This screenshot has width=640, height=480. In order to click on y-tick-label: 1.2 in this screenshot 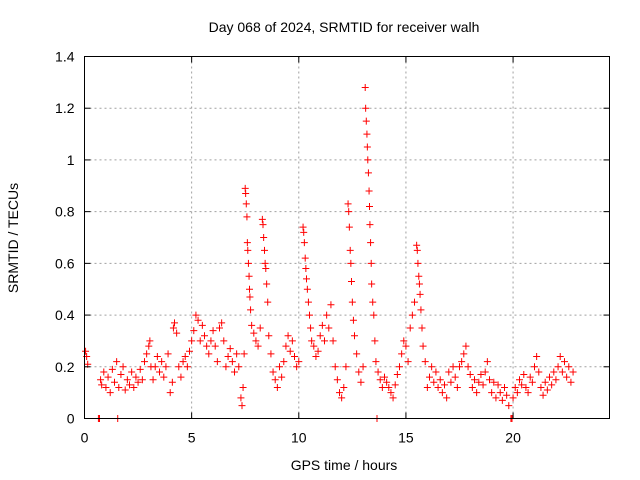, I will do `click(65, 108)`.